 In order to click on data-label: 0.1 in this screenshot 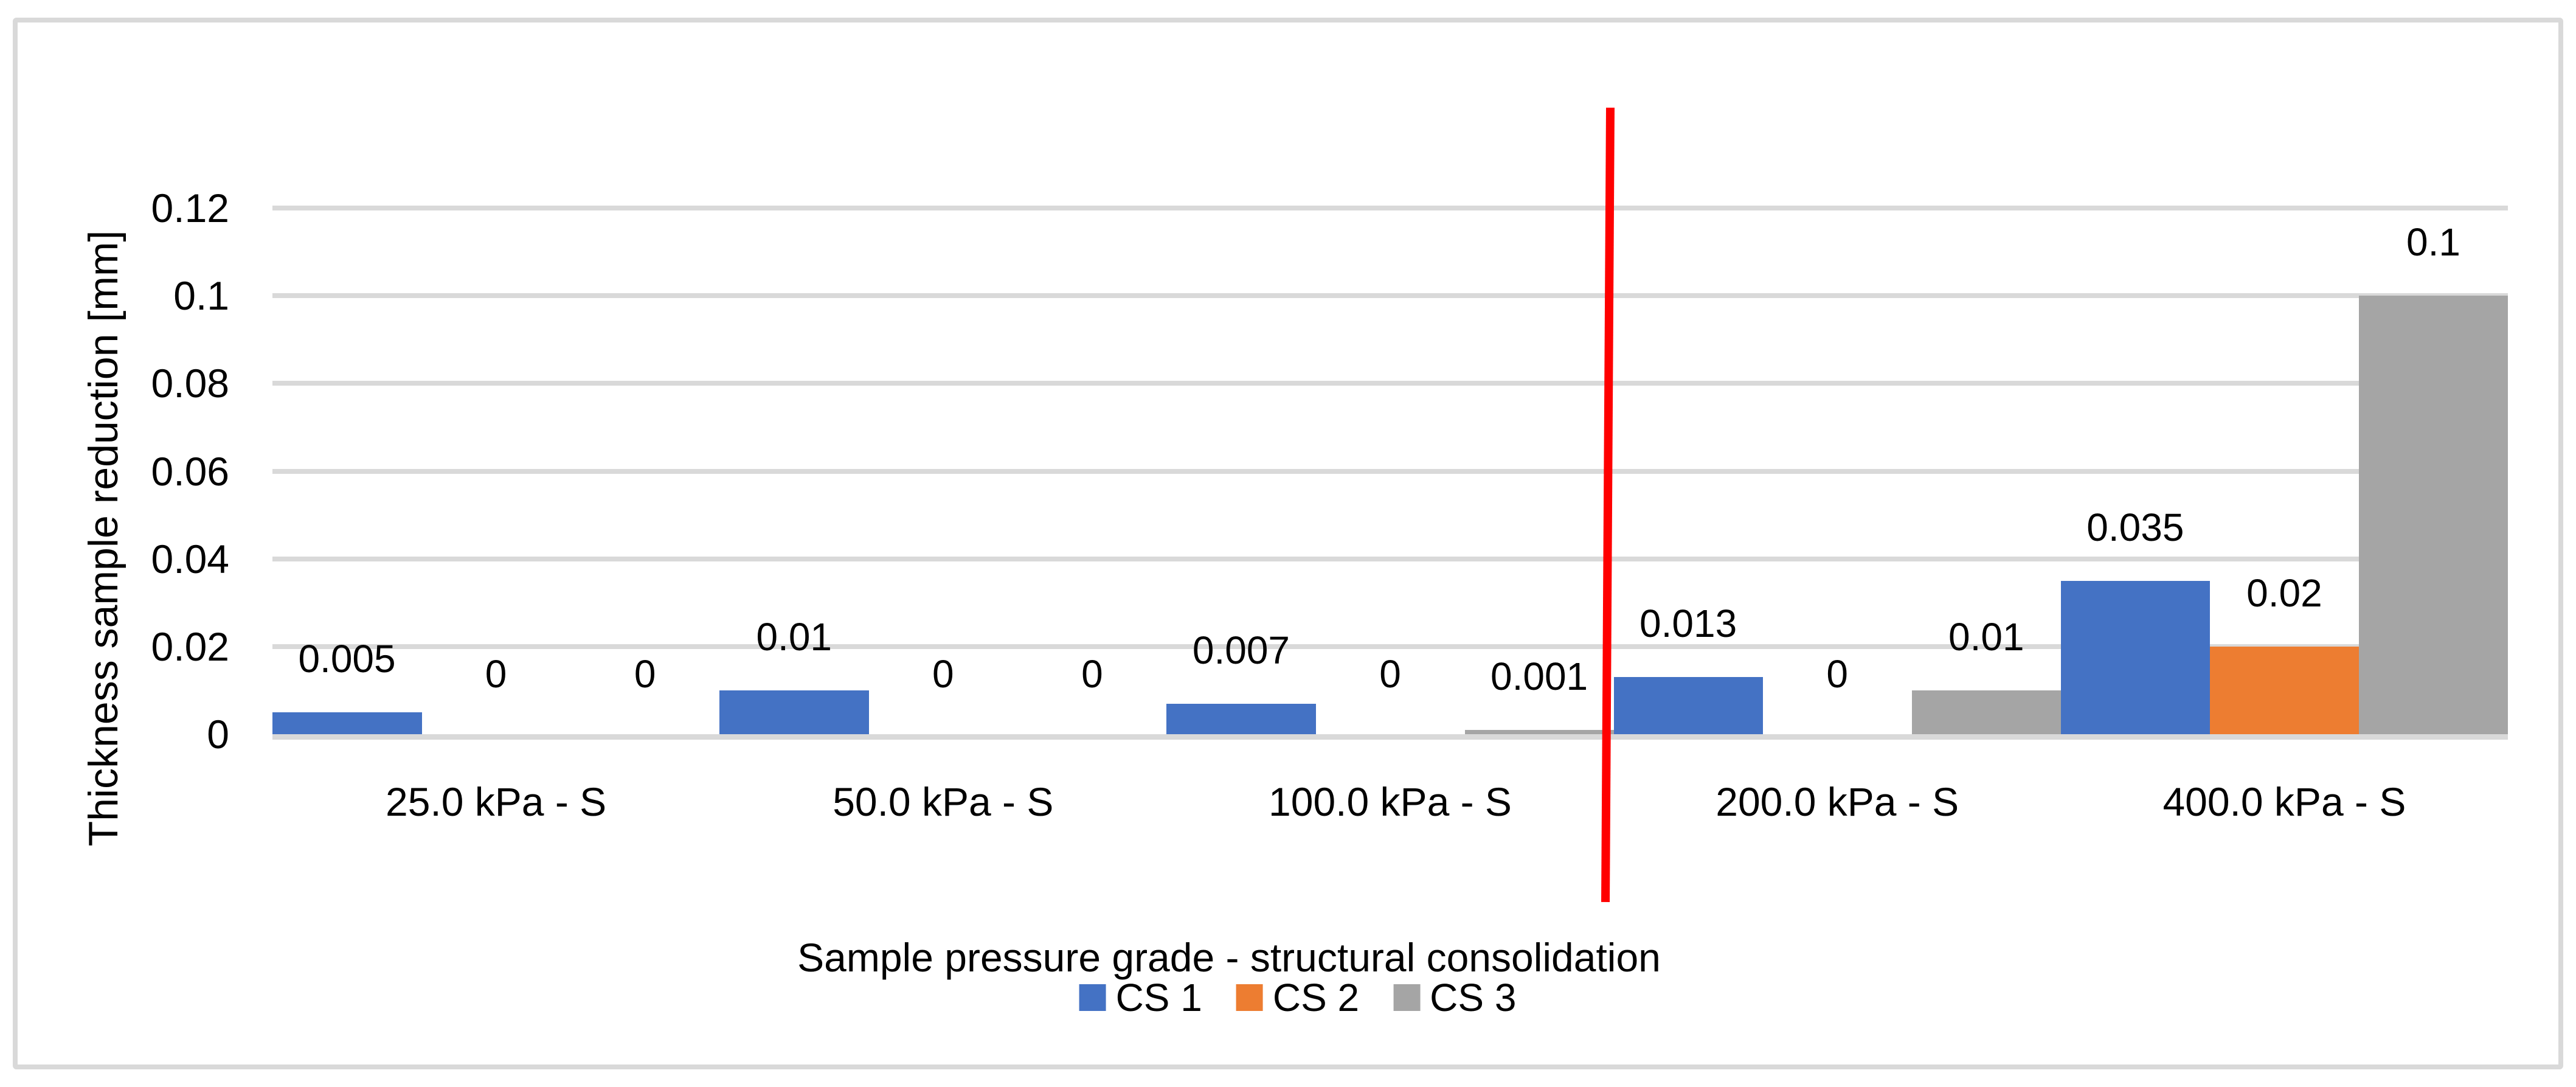, I will do `click(2433, 243)`.